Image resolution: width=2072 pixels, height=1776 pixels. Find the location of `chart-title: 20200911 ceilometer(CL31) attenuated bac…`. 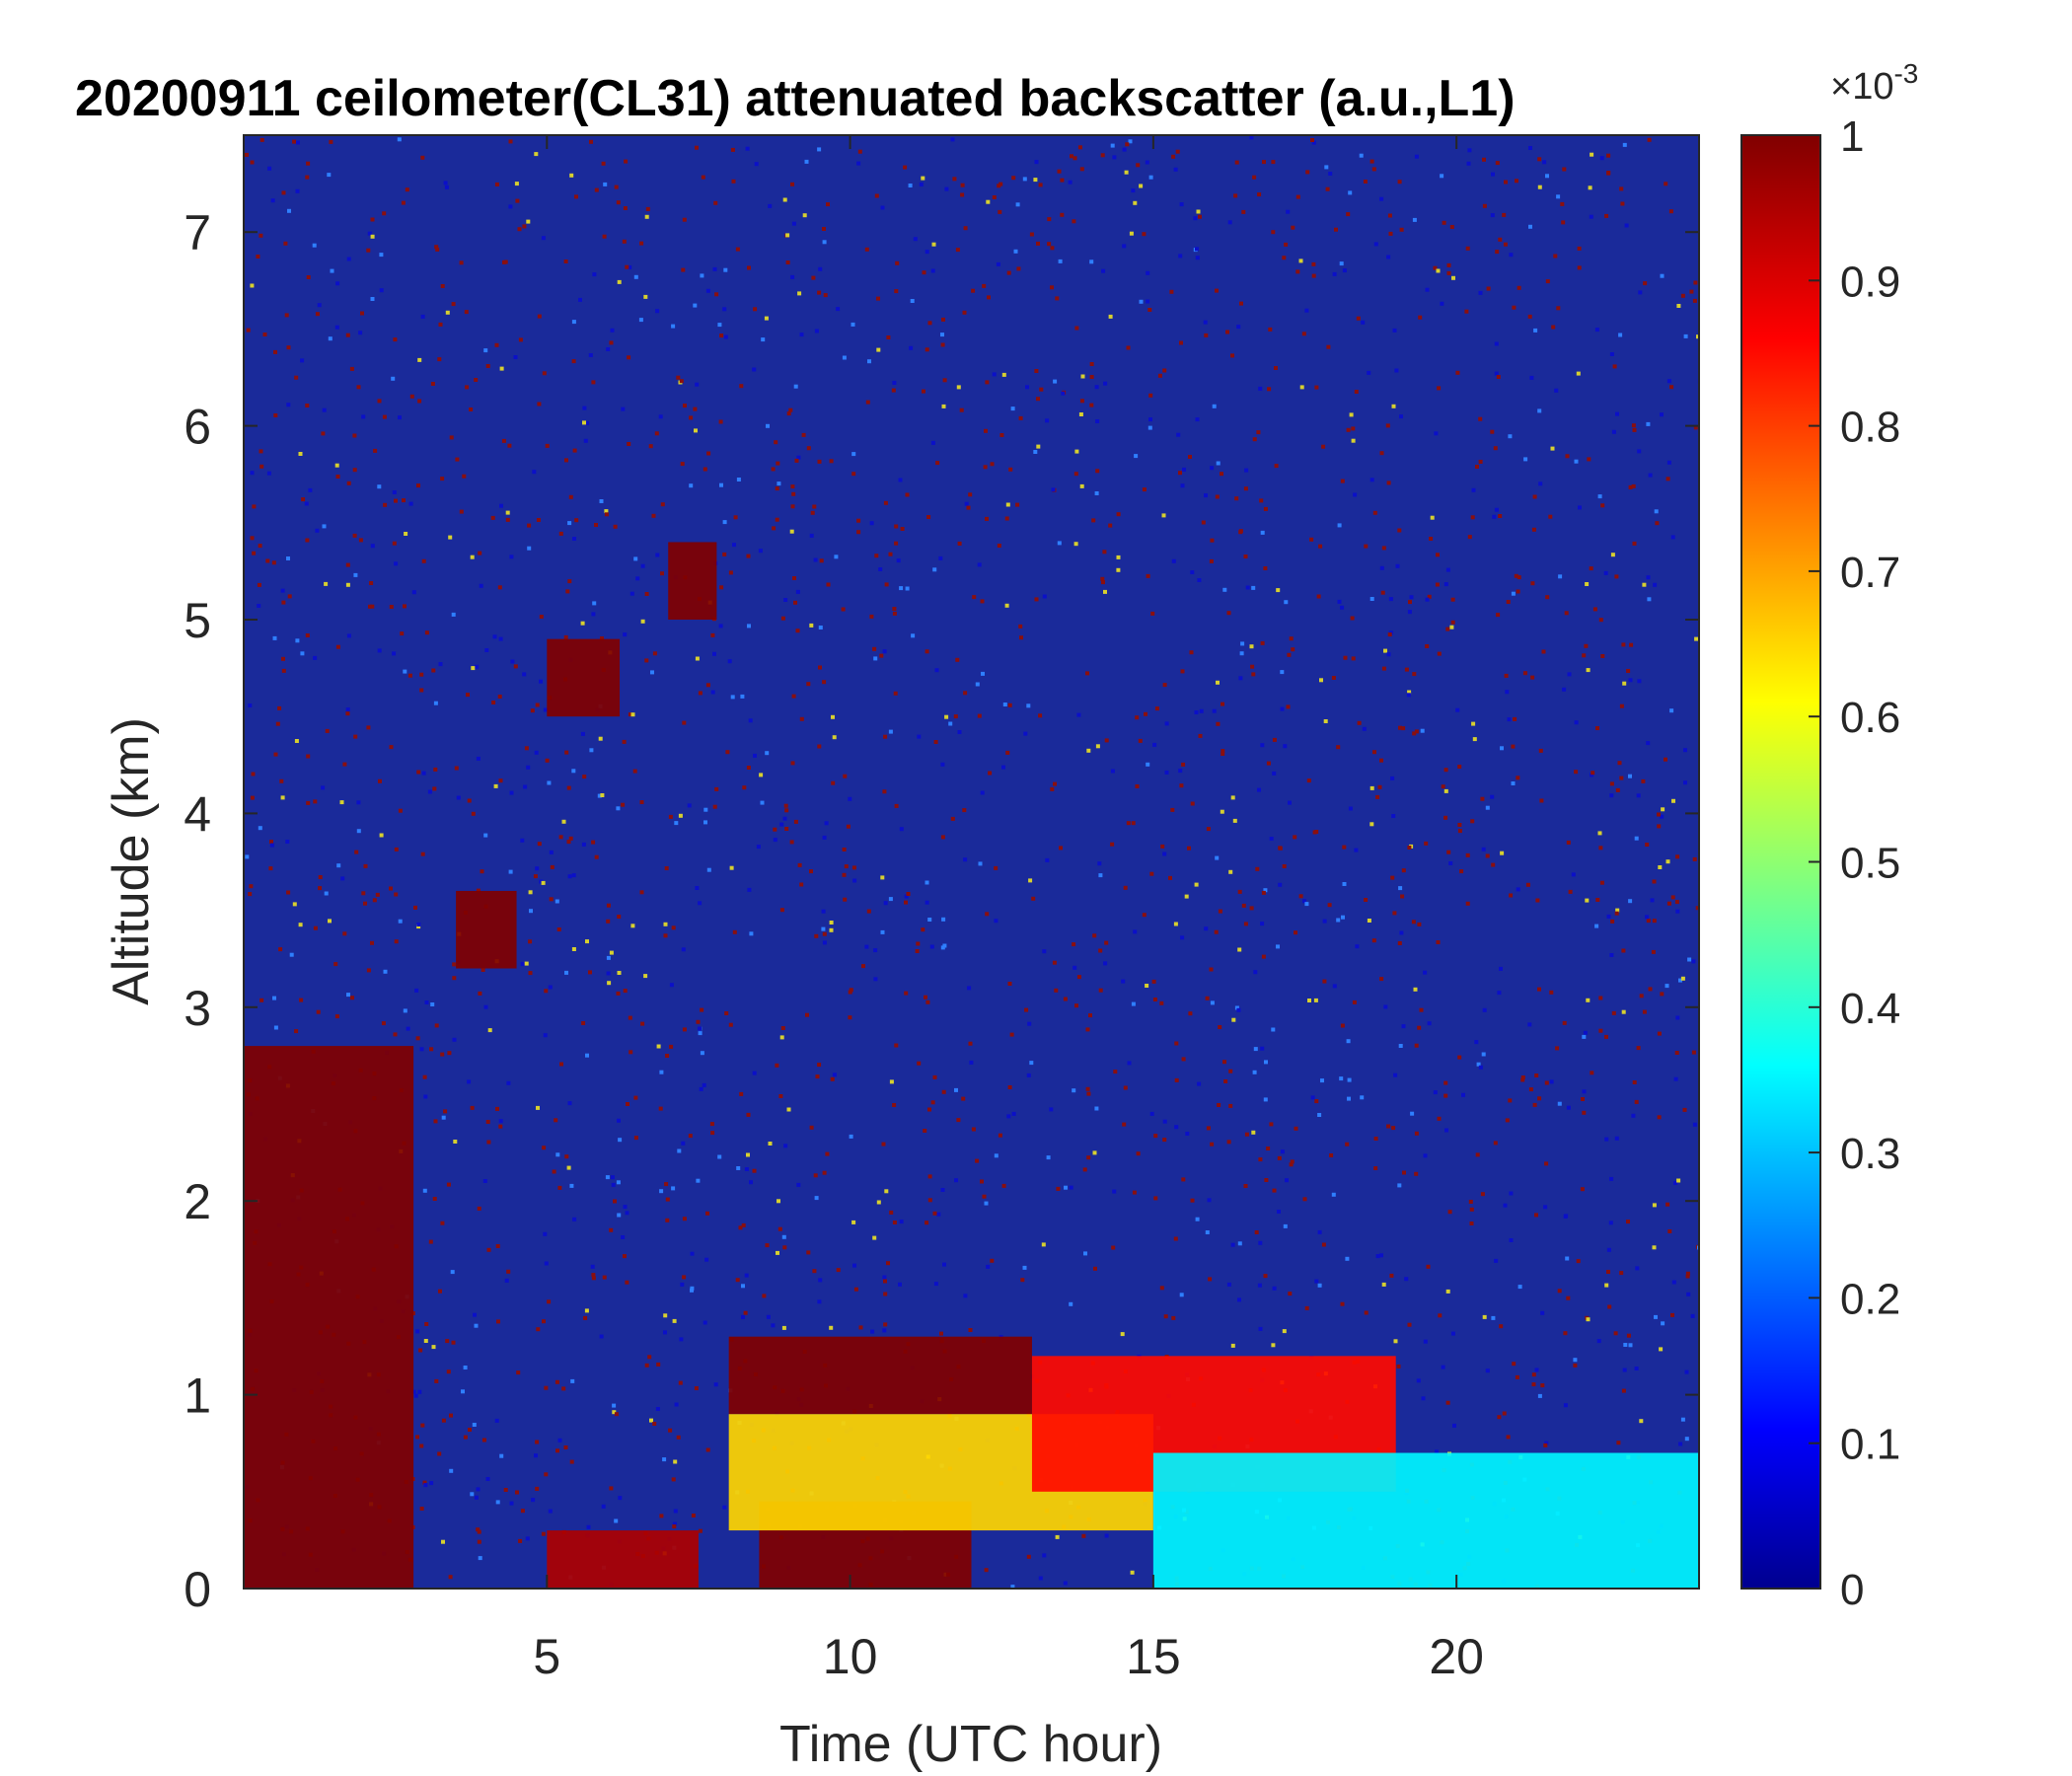

chart-title: 20200911 ceilometer(CL31) attenuated bac… is located at coordinates (796, 99).